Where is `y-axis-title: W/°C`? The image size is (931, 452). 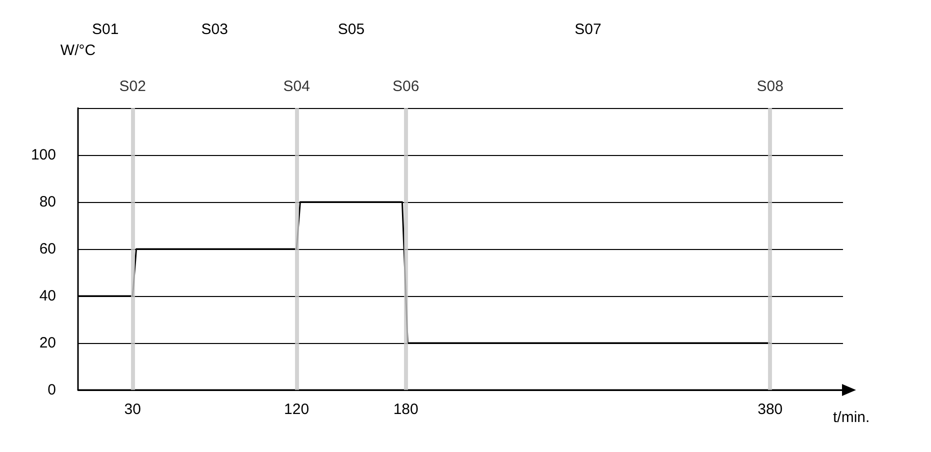
y-axis-title: W/°C is located at coordinates (78, 50).